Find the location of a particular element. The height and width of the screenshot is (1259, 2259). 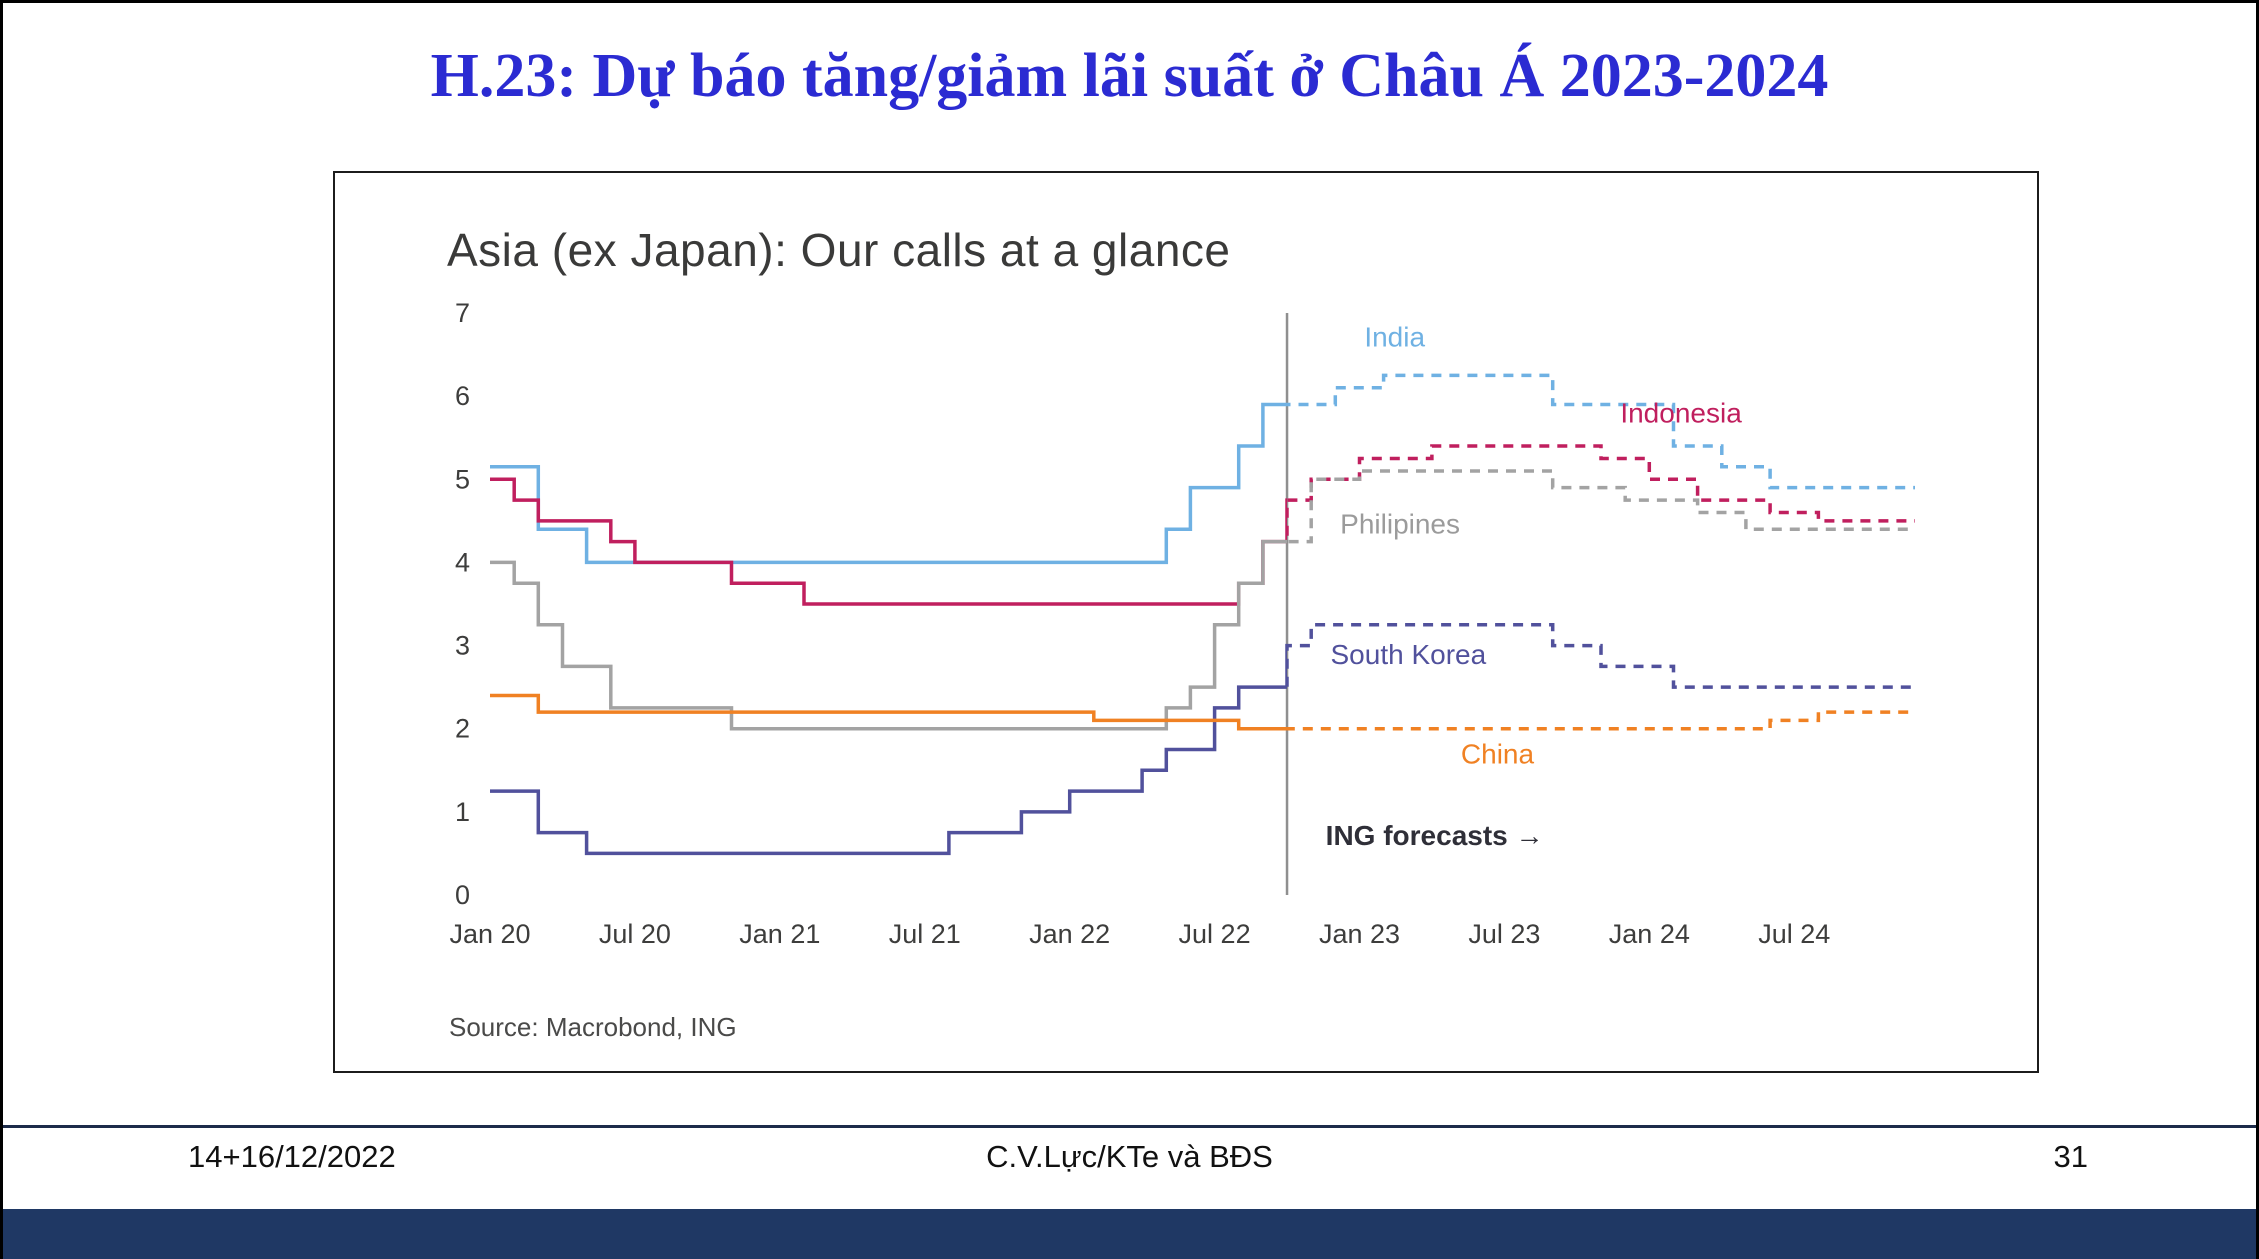

x-axis-tick-label: Jan 20 is located at coordinates (489, 934).